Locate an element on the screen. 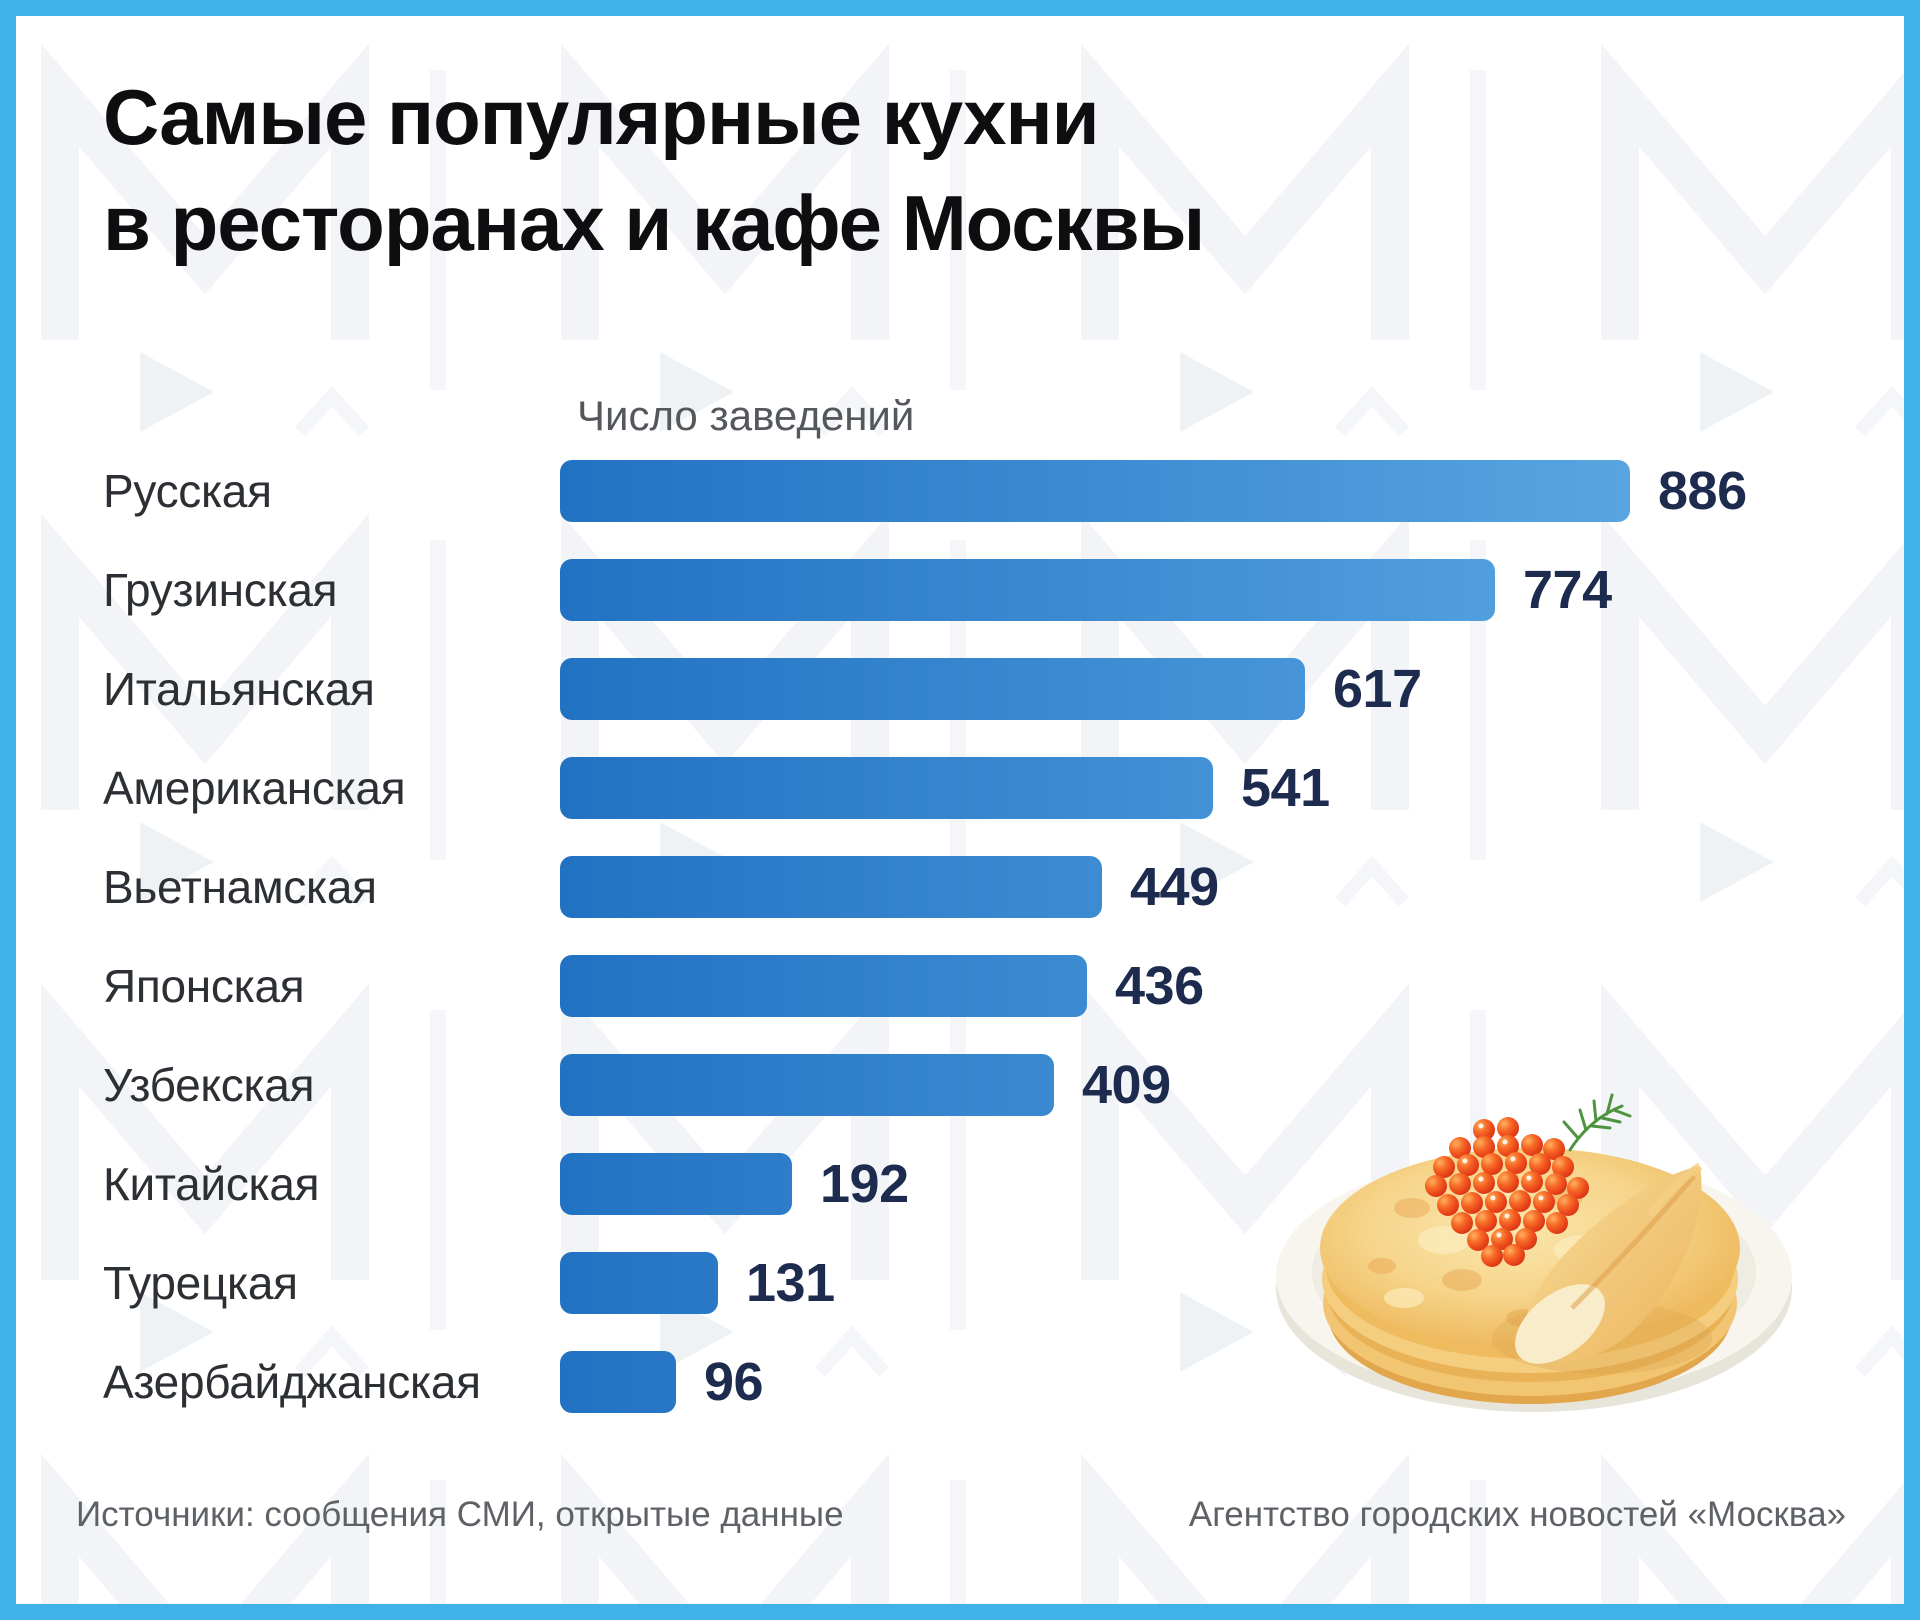 Image resolution: width=1920 pixels, height=1620 pixels. value-label: 886 is located at coordinates (1702, 490).